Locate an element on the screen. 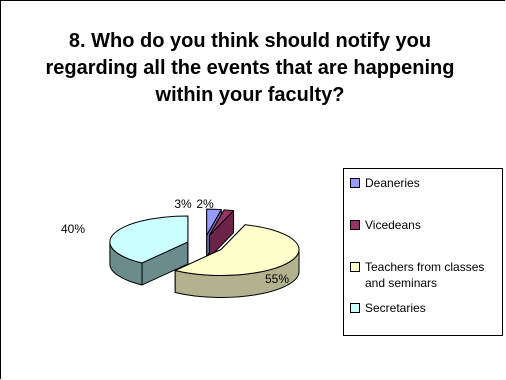 The image size is (506, 380). legend-swatch-vicedeans is located at coordinates (355, 225).